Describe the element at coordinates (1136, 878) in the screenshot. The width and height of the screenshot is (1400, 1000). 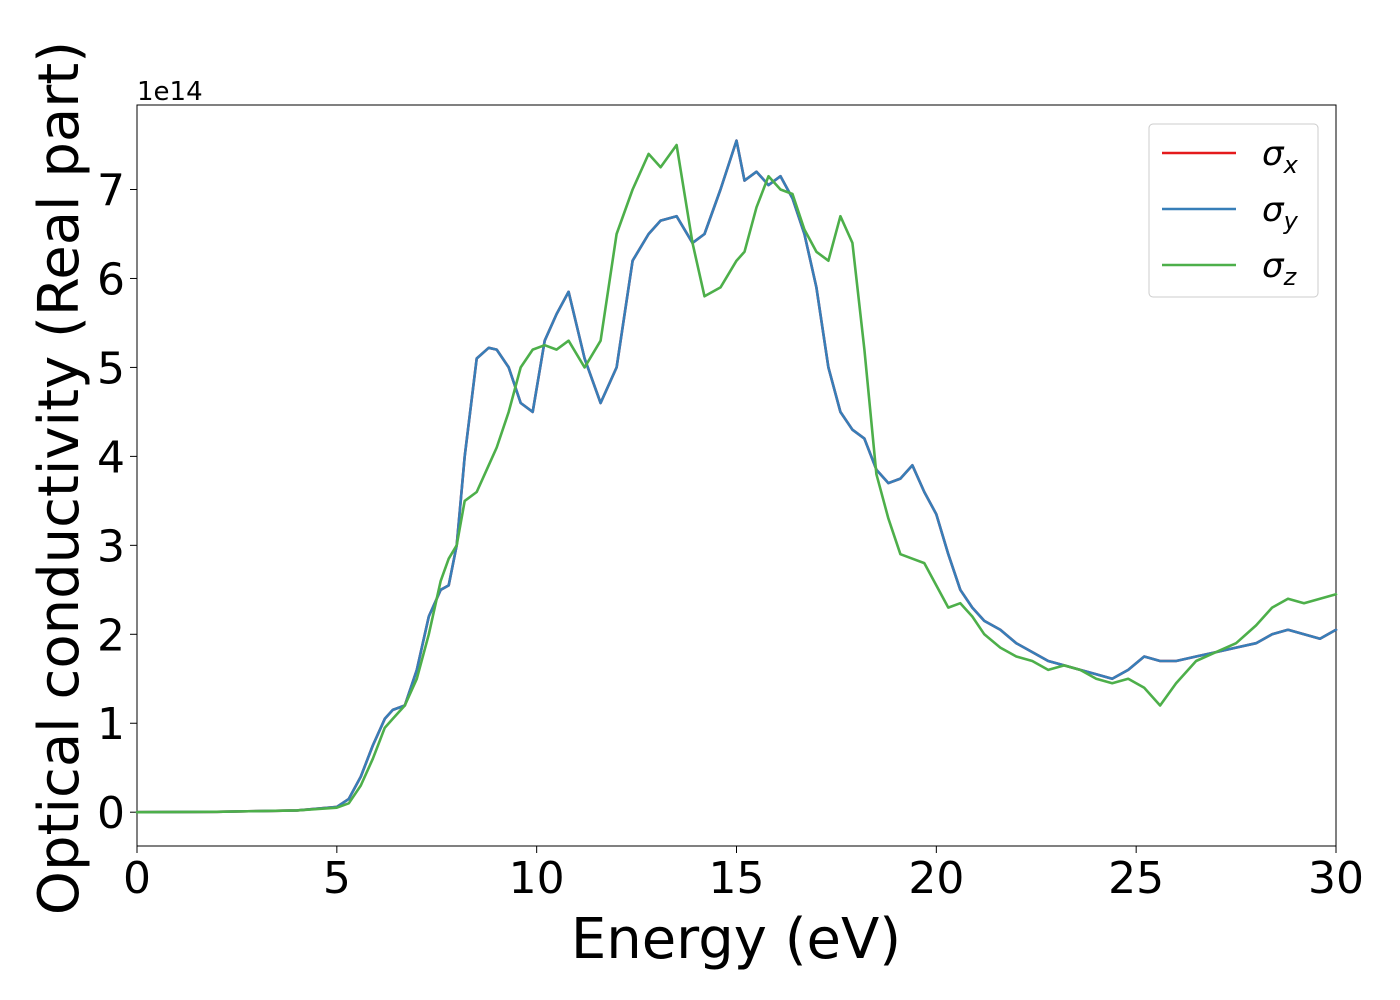
I see `x-tick-label: 25` at that location.